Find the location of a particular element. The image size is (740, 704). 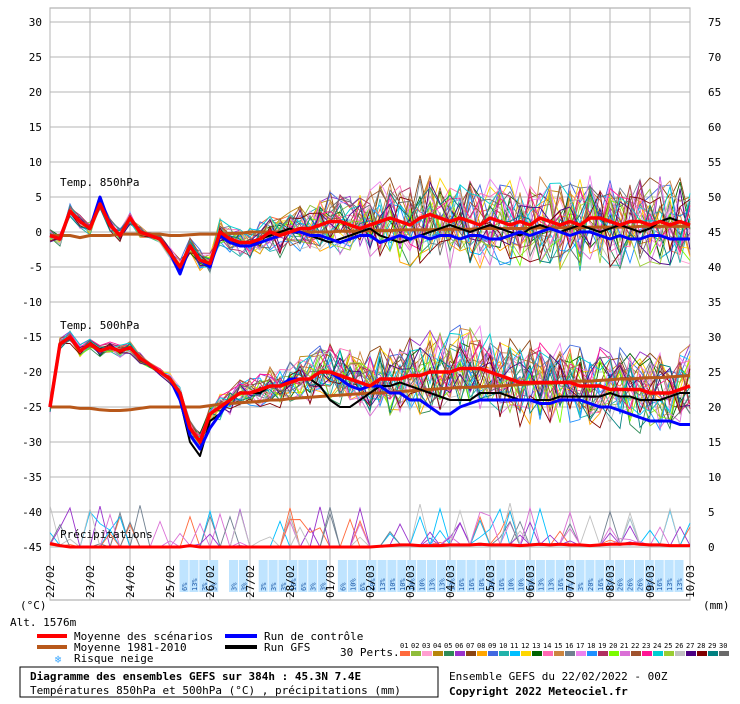

right-tick-label: 25 is located at coordinates (714, 372).